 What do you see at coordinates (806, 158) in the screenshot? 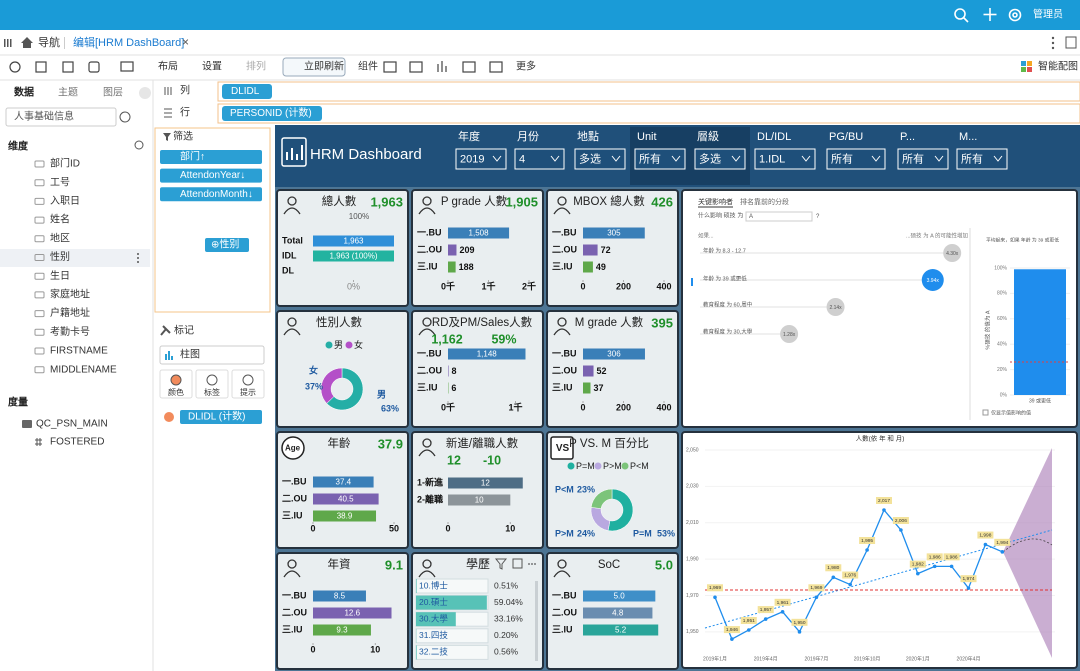
I see `chevron` at bounding box center [806, 158].